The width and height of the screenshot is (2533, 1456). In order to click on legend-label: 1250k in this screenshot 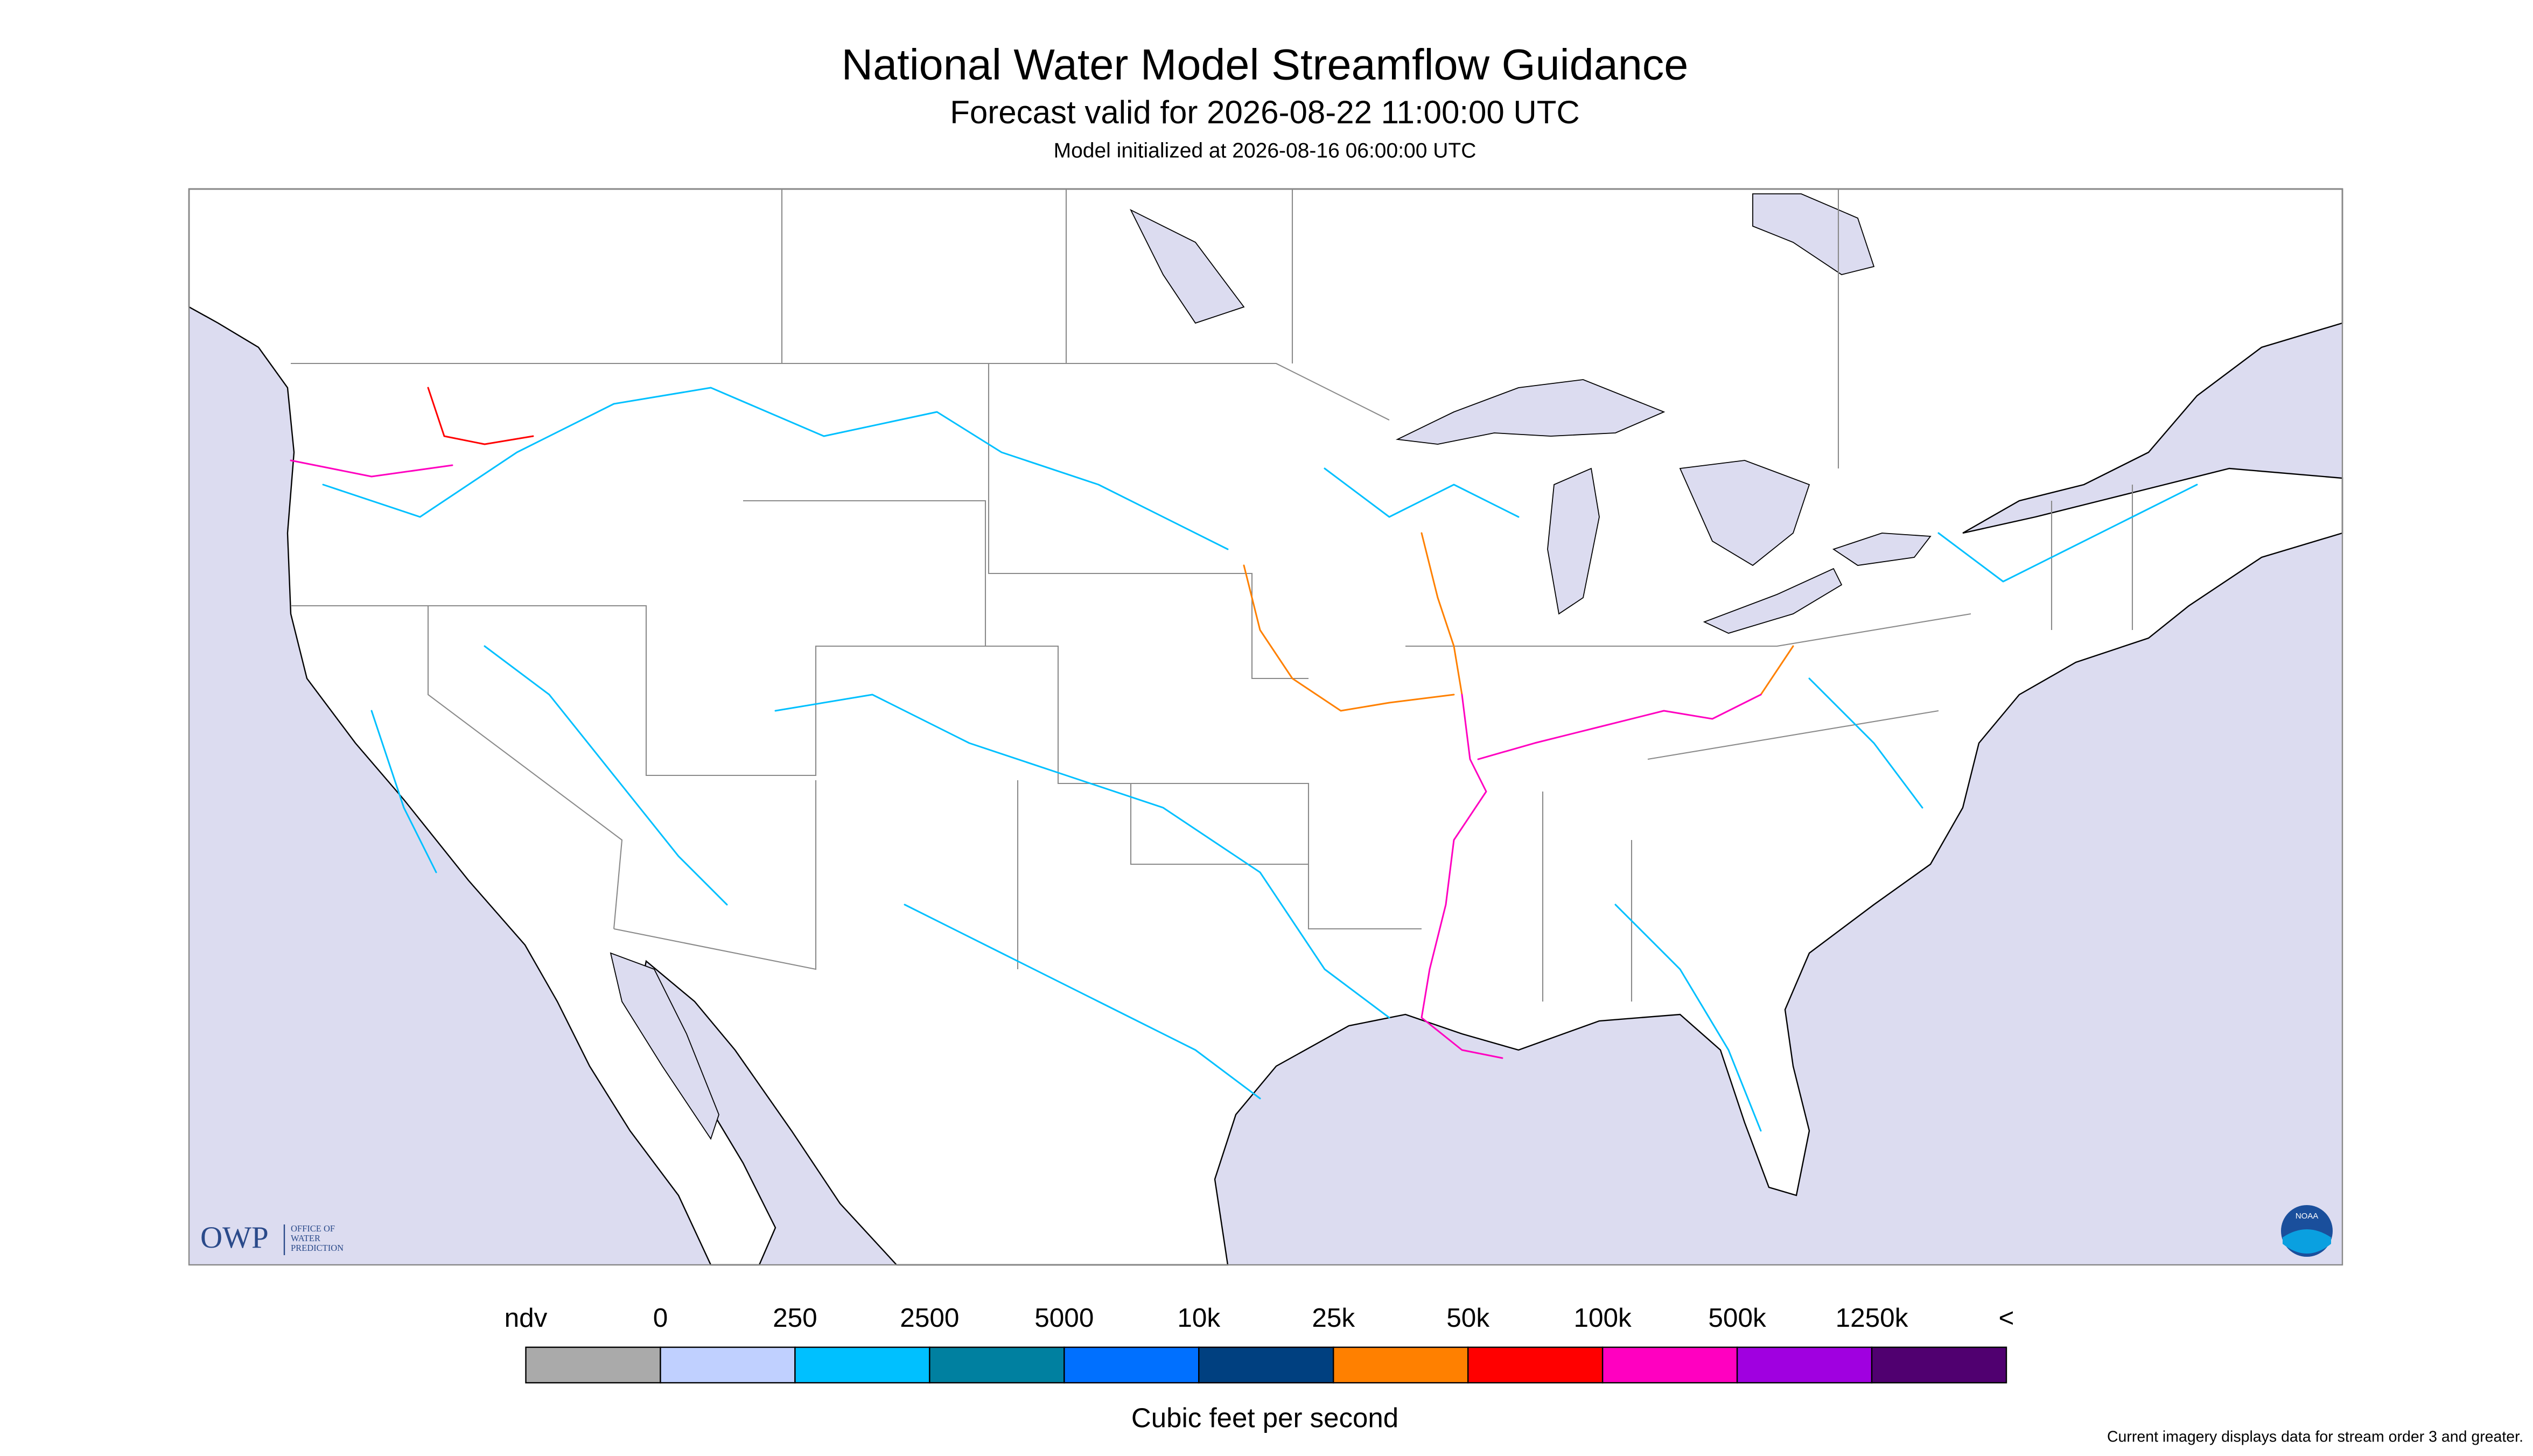, I will do `click(1872, 1318)`.